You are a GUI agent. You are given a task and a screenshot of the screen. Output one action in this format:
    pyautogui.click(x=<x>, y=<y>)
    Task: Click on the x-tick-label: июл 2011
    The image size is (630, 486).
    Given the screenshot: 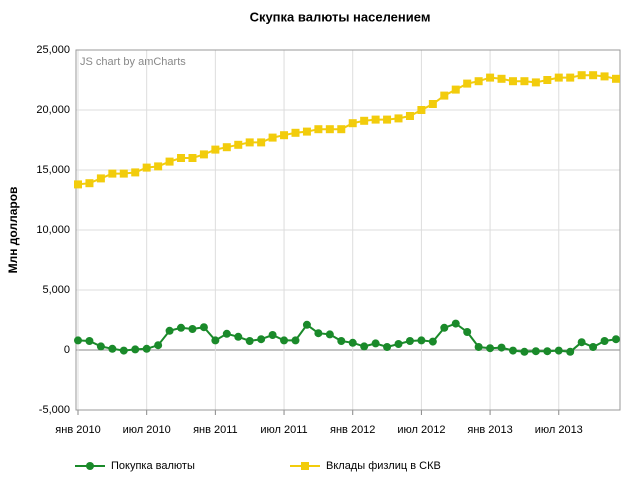 What is the action you would take?
    pyautogui.click(x=283, y=430)
    